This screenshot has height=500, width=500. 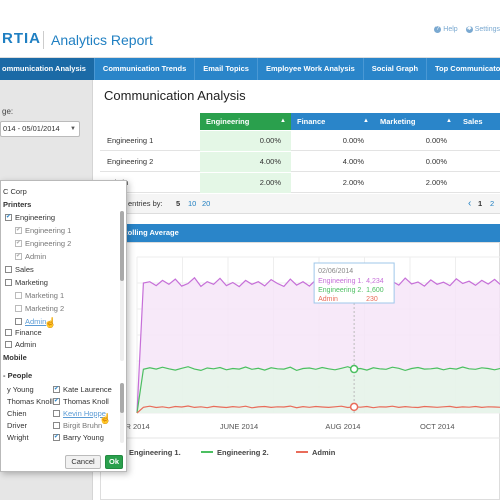 I want to click on tree-item: Mobile, so click(x=15, y=357).